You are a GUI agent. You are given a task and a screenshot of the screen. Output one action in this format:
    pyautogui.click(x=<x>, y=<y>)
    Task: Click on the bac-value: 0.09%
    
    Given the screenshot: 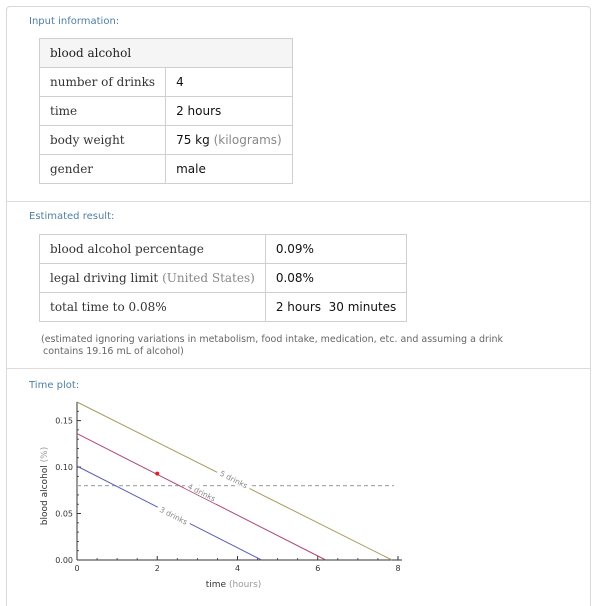 What is the action you would take?
    pyautogui.click(x=336, y=249)
    